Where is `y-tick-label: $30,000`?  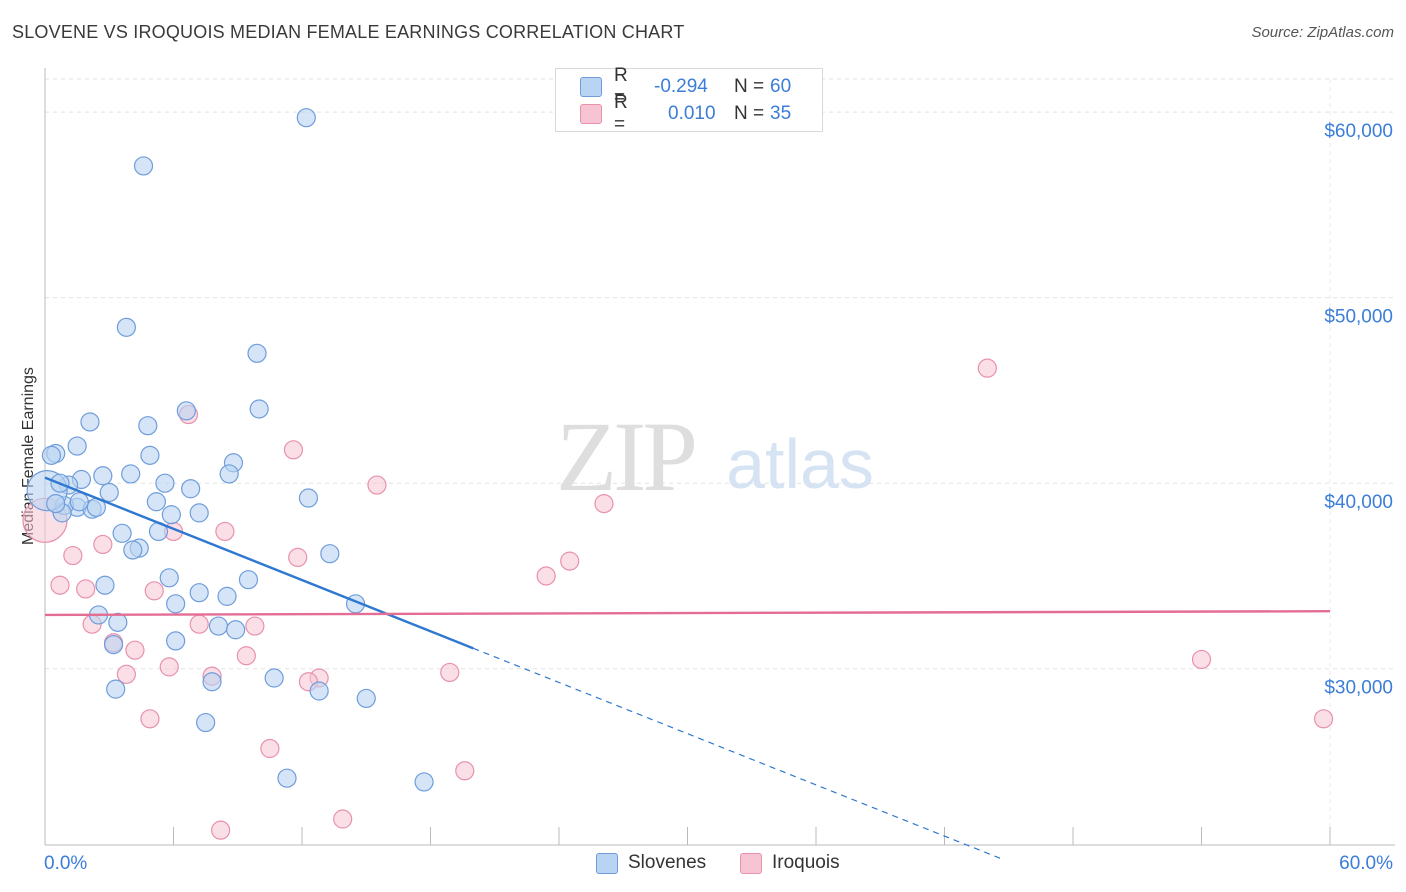
y-tick-label: $30,000 is located at coordinates (1358, 688).